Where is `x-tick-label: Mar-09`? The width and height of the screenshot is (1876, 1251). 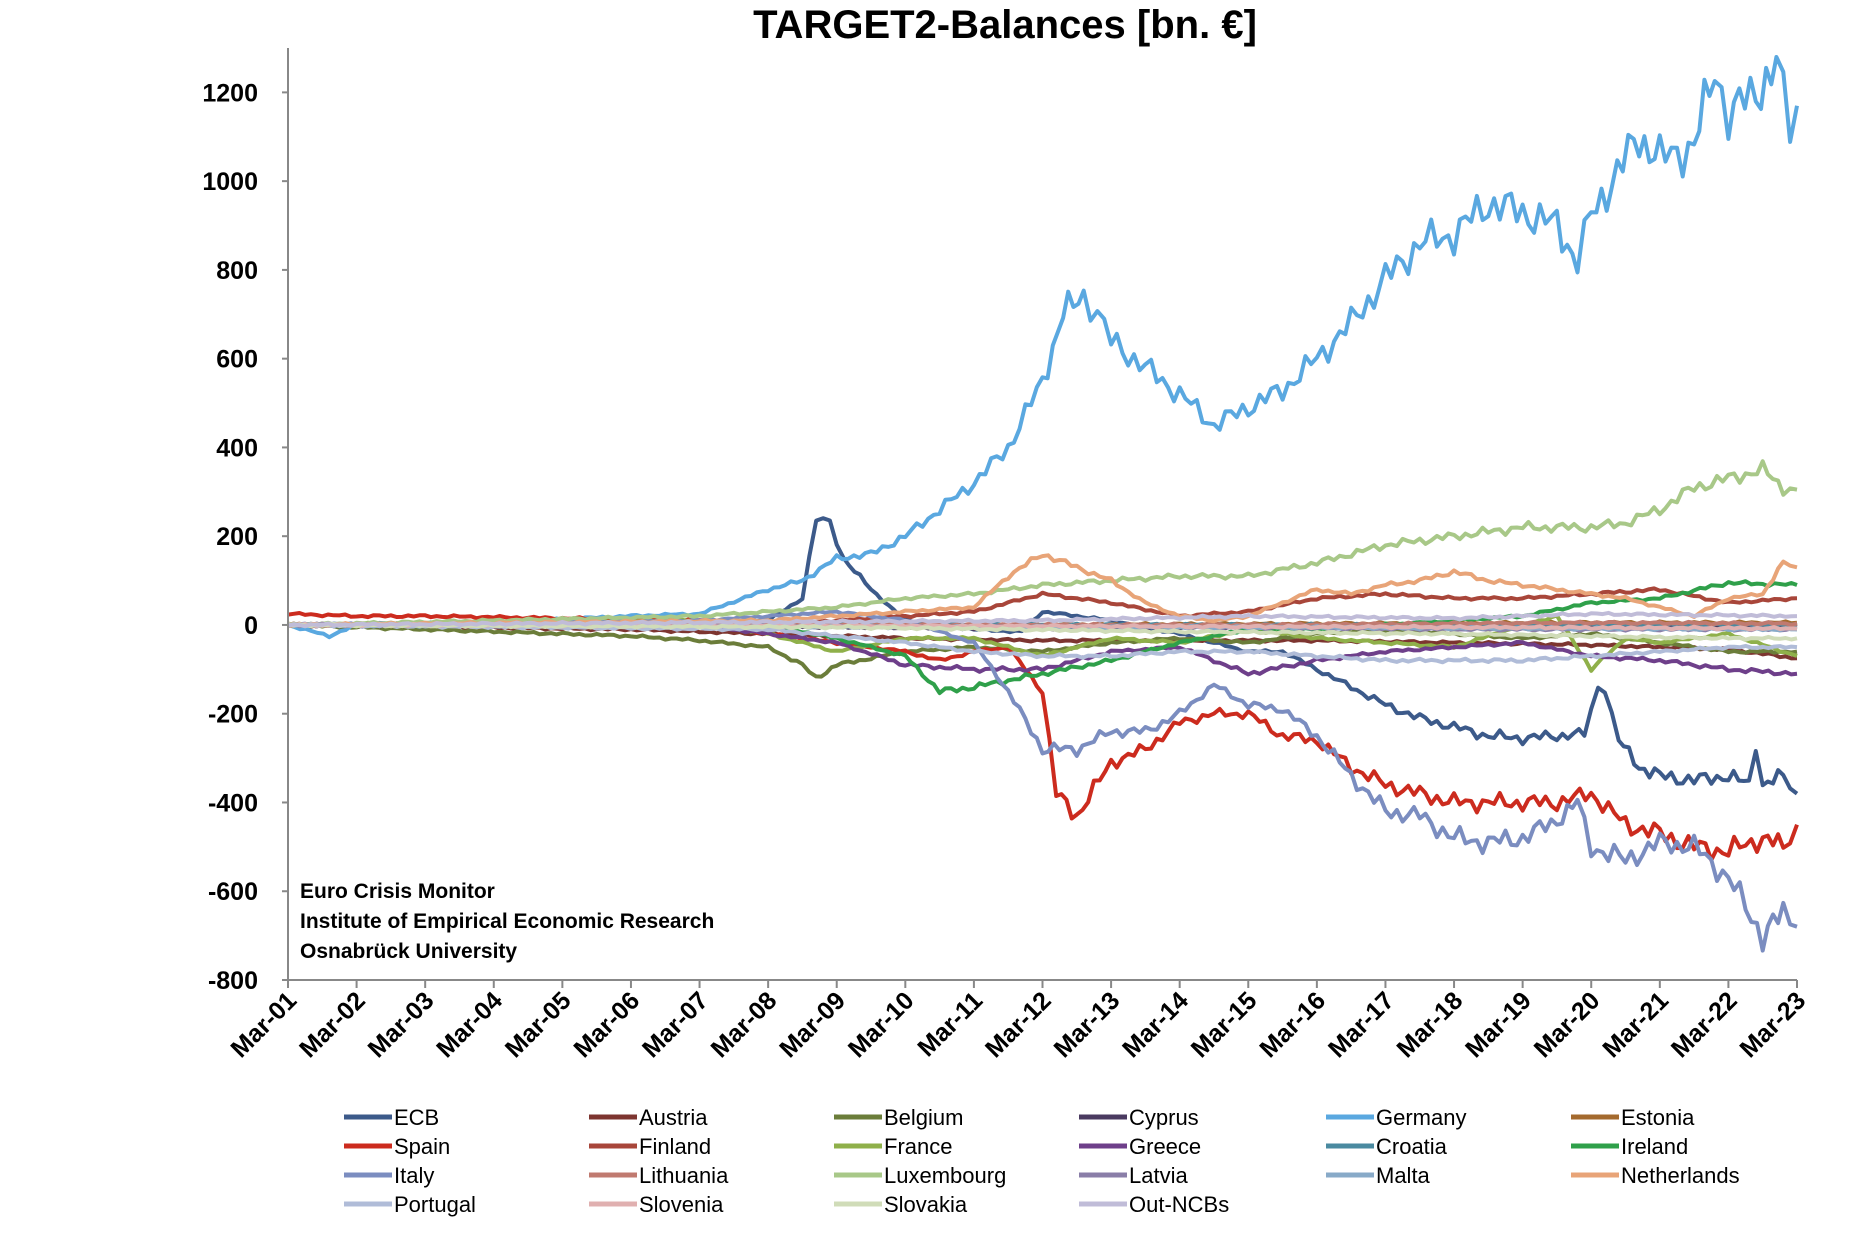
x-tick-label: Mar-09 is located at coordinates (812, 1024).